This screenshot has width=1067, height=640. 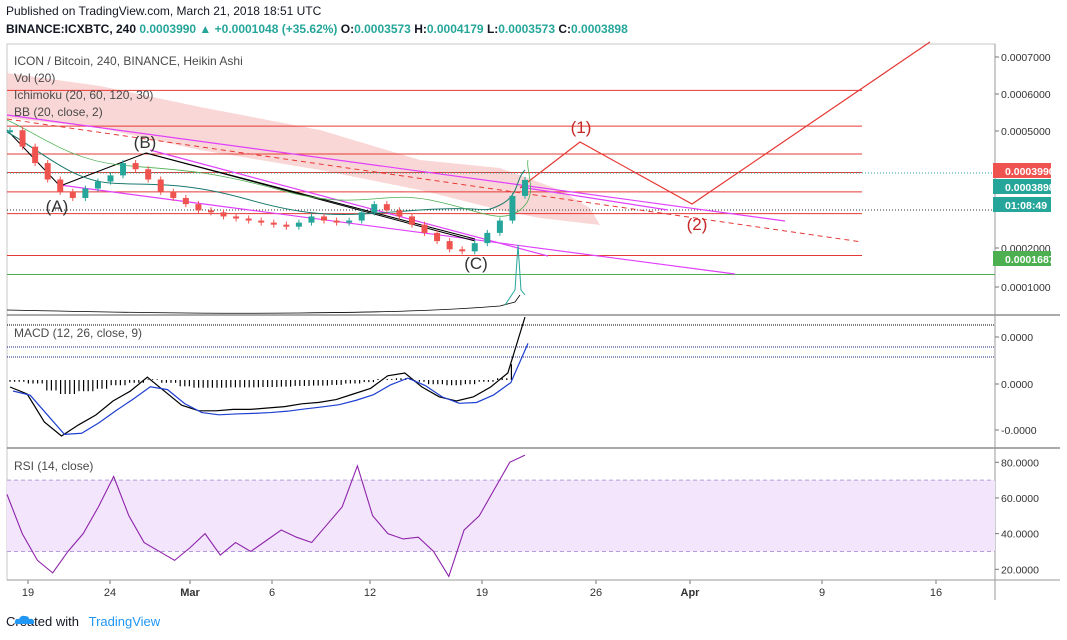 What do you see at coordinates (1019, 431) in the screenshot?
I see `macd-axis-label: -0.0000` at bounding box center [1019, 431].